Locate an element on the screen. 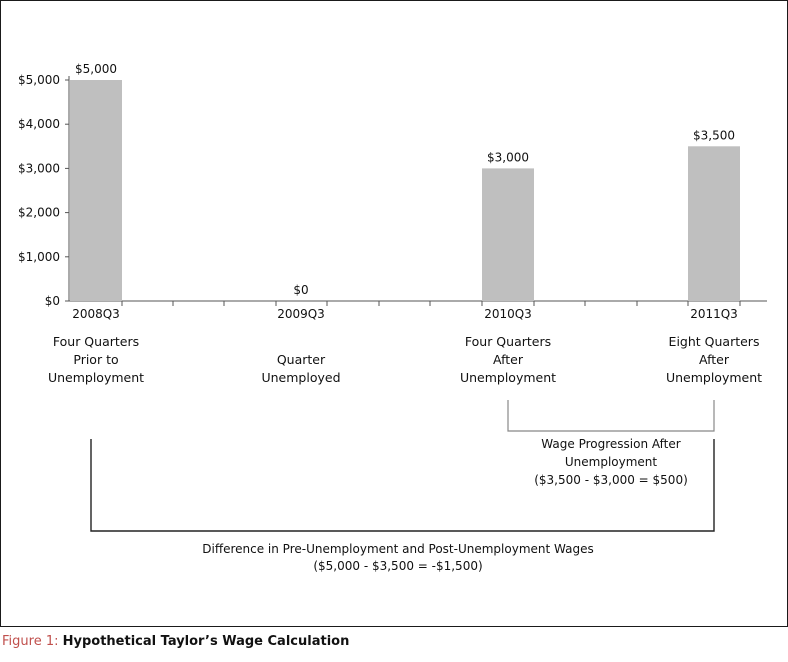 The width and height of the screenshot is (788, 662). x-tick-label: 2010Q3 is located at coordinates (508, 314).